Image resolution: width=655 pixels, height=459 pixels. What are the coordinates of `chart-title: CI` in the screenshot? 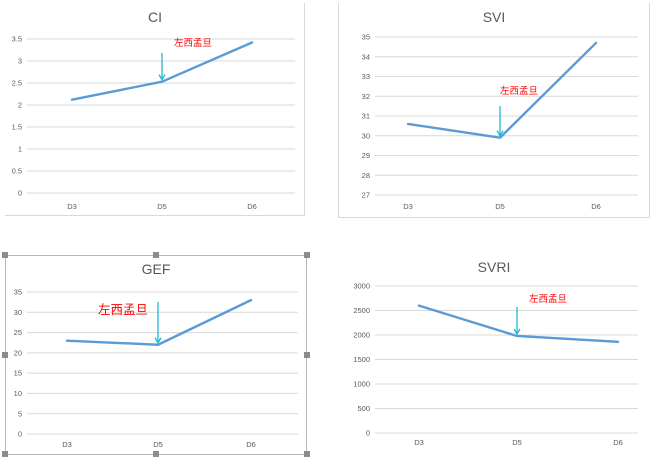 It's located at (155, 17).